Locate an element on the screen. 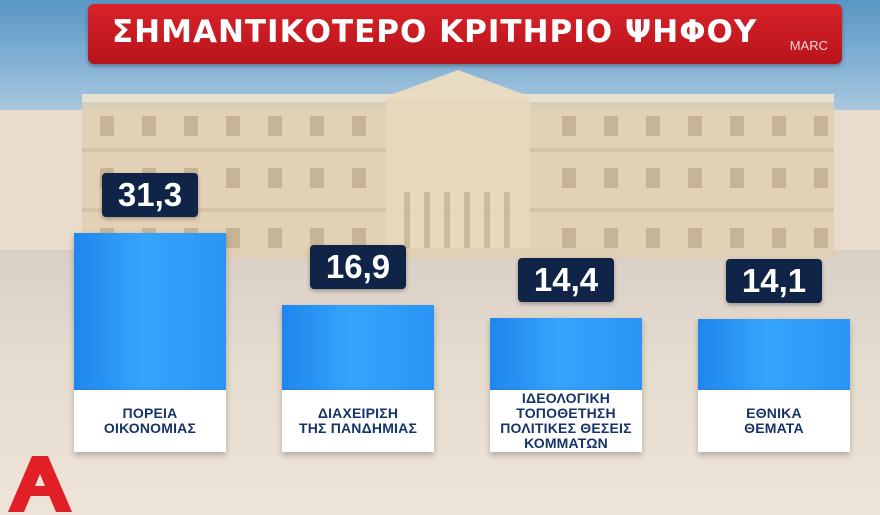 This screenshot has height=515, width=880. category-label-1: ΠΟΡΕΙΑ ΟΙΚΟΝΟΜΙΑΣ is located at coordinates (150, 420).